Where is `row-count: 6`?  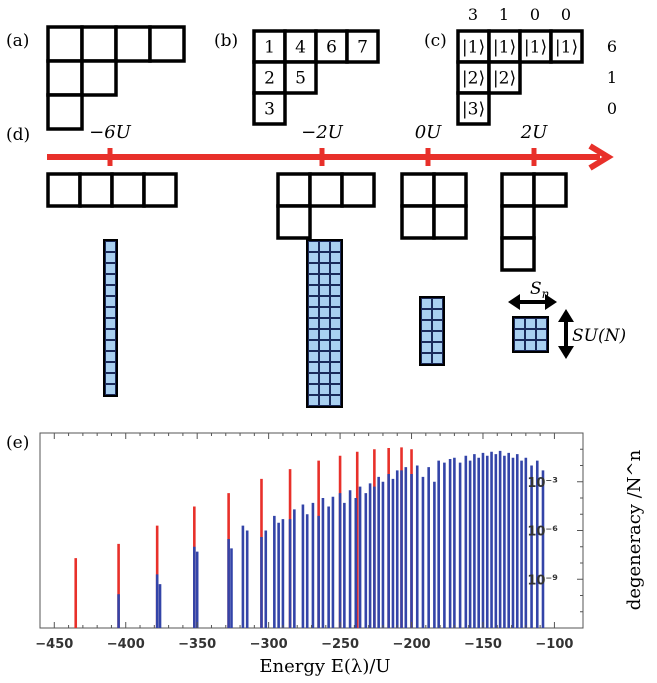 row-count: 6 is located at coordinates (612, 46).